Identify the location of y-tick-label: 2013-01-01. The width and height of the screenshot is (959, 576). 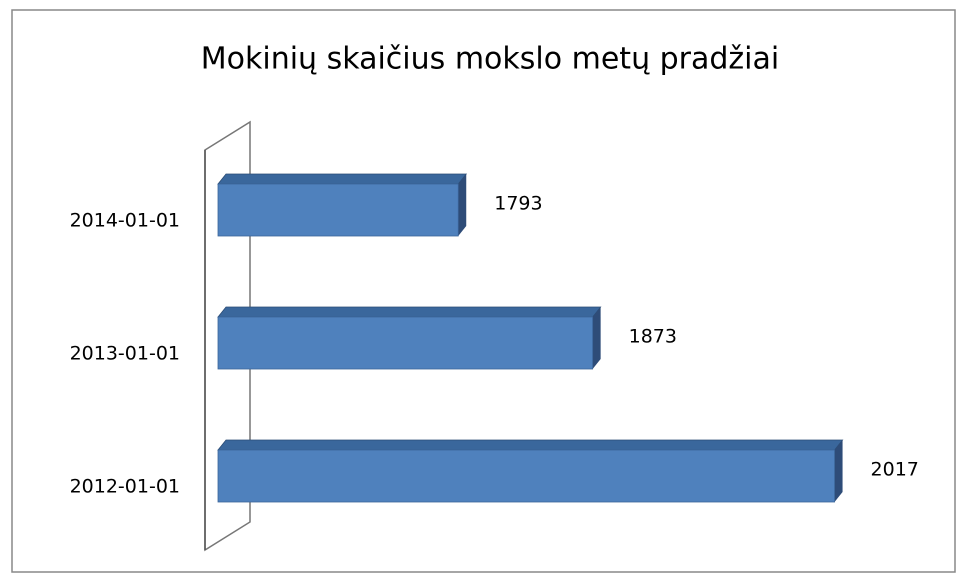
(125, 354).